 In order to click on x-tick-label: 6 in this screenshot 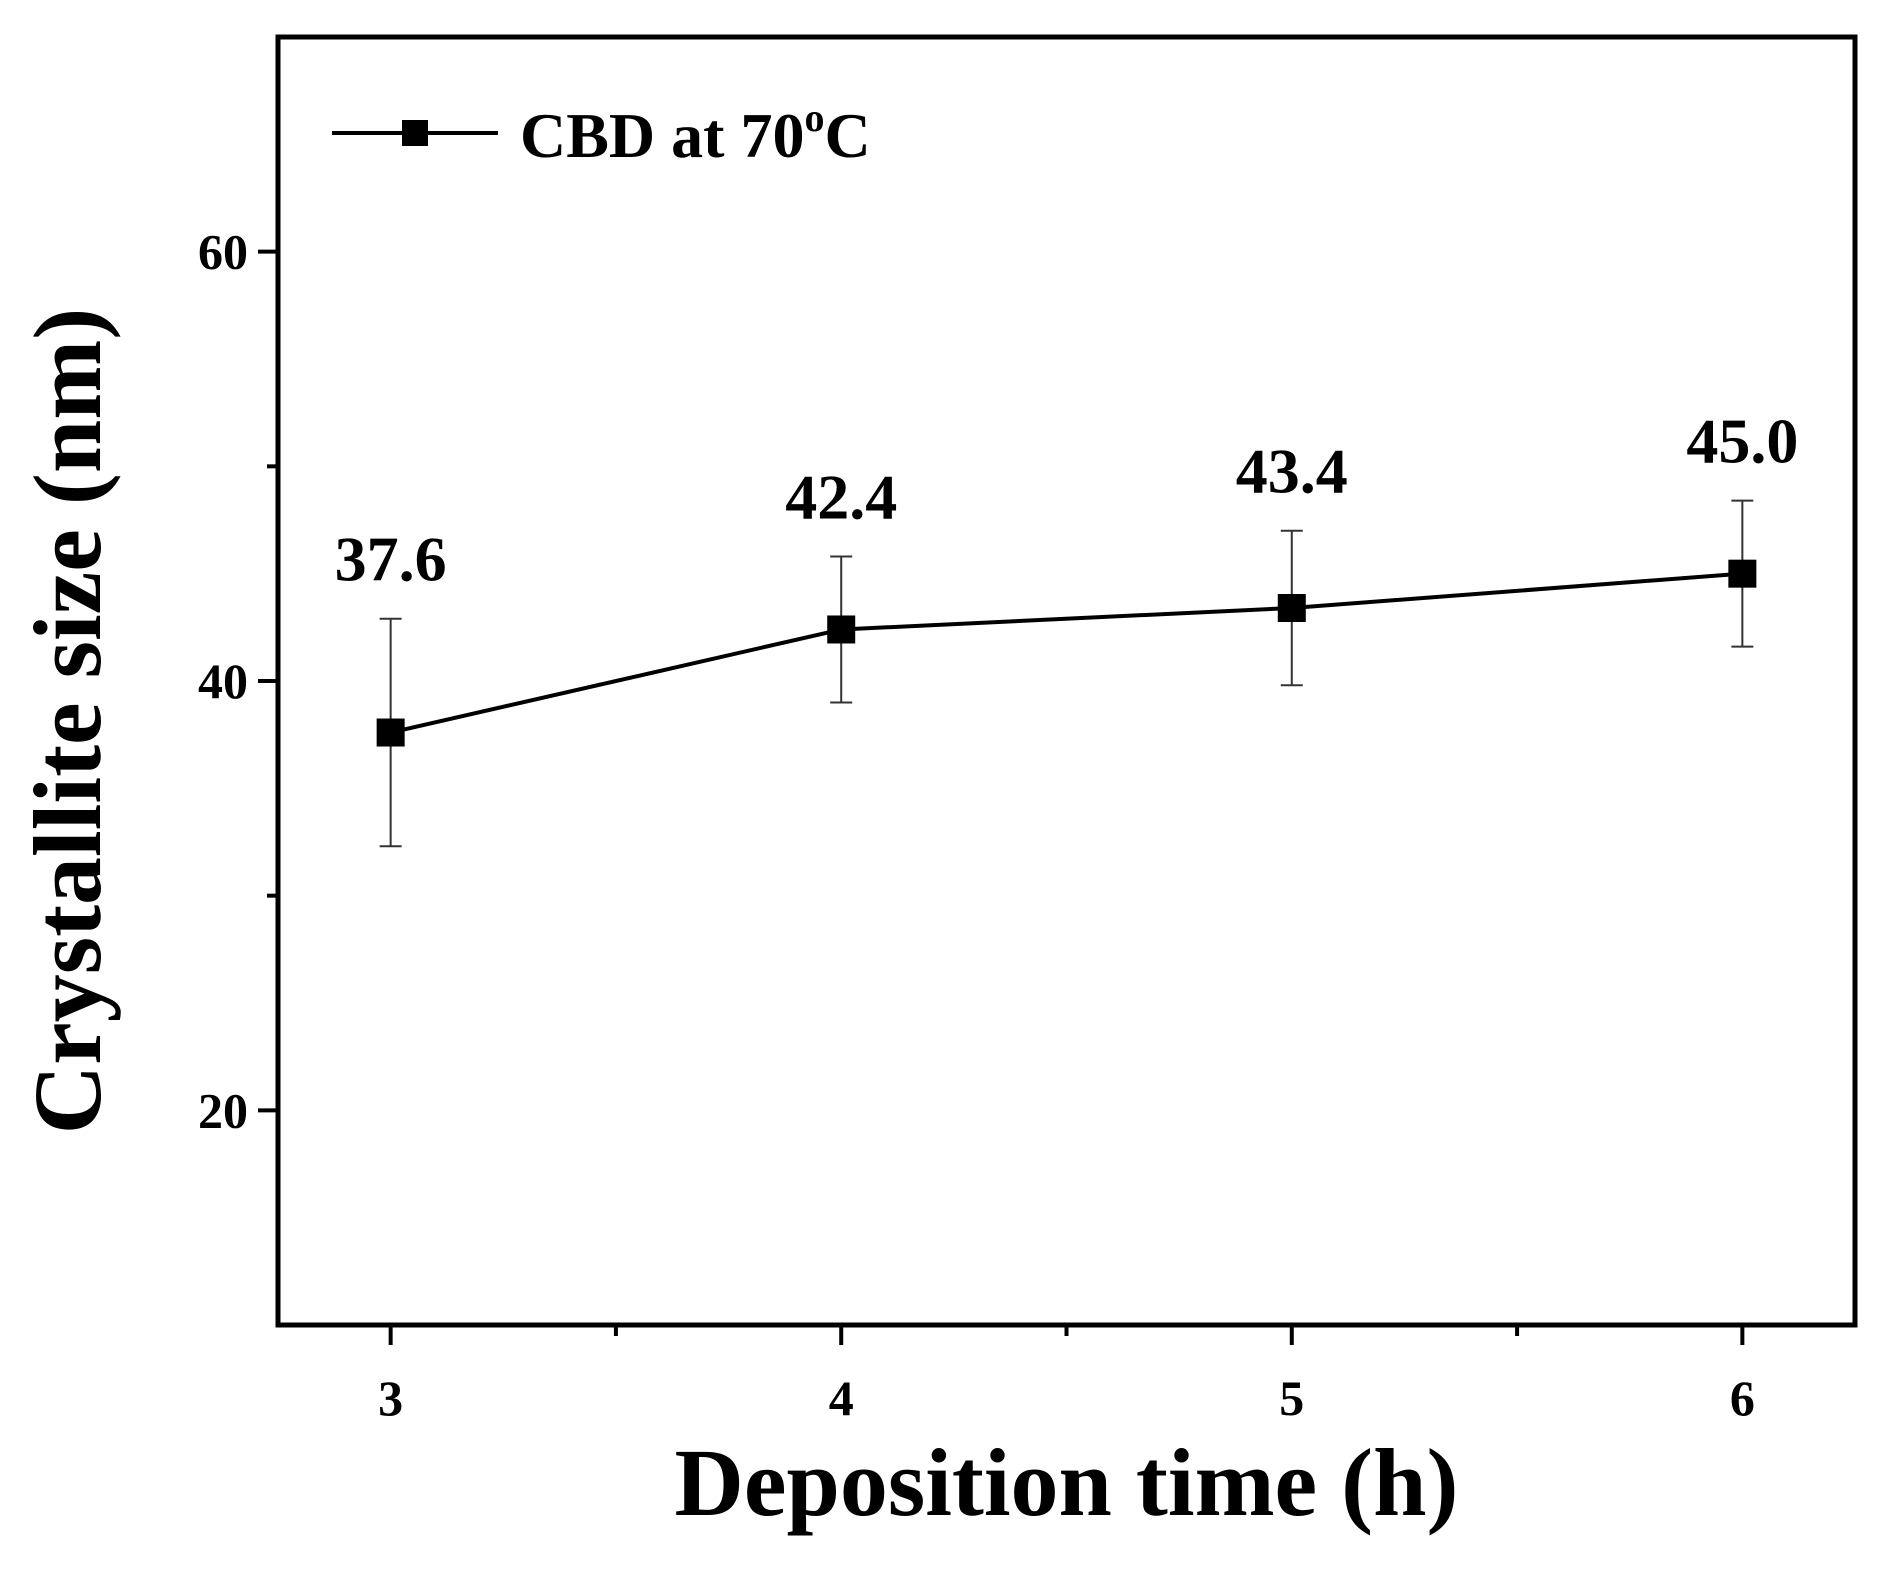, I will do `click(1742, 1398)`.